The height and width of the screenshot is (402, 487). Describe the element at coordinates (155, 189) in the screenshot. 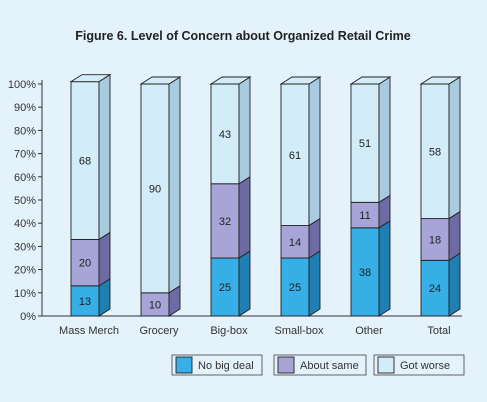

I see `data-label: 90` at that location.